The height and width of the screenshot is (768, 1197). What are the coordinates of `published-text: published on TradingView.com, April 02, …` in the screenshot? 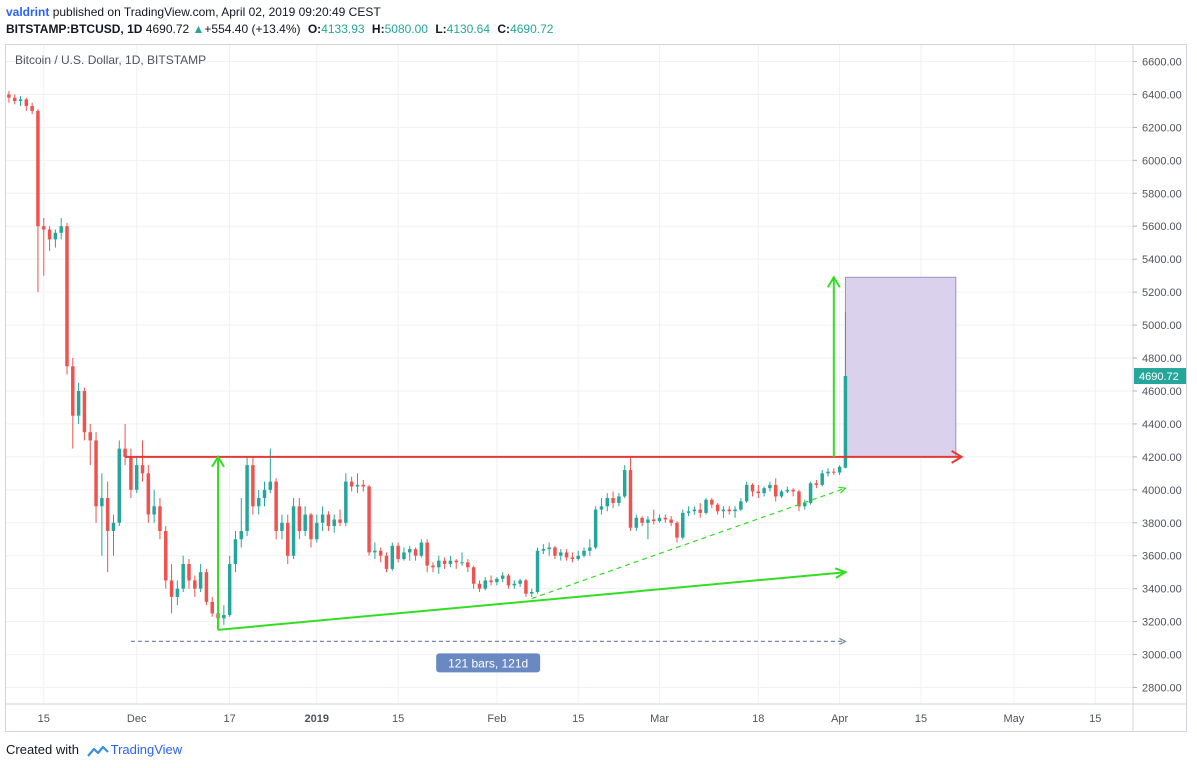 It's located at (216, 12).